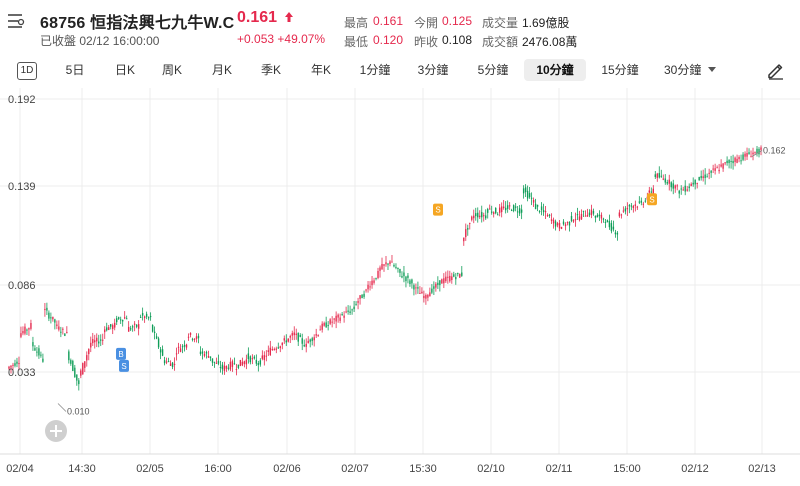 The width and height of the screenshot is (800, 486). Describe the element at coordinates (426, 23) in the screenshot. I see `stat-label-open: 今開` at that location.